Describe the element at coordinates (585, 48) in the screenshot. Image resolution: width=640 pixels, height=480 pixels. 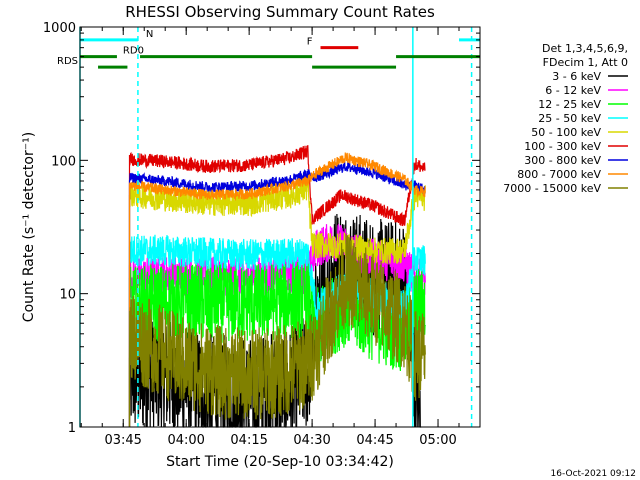
I see `legend-header-line: Det 1,3,4,5,6,9,` at that location.